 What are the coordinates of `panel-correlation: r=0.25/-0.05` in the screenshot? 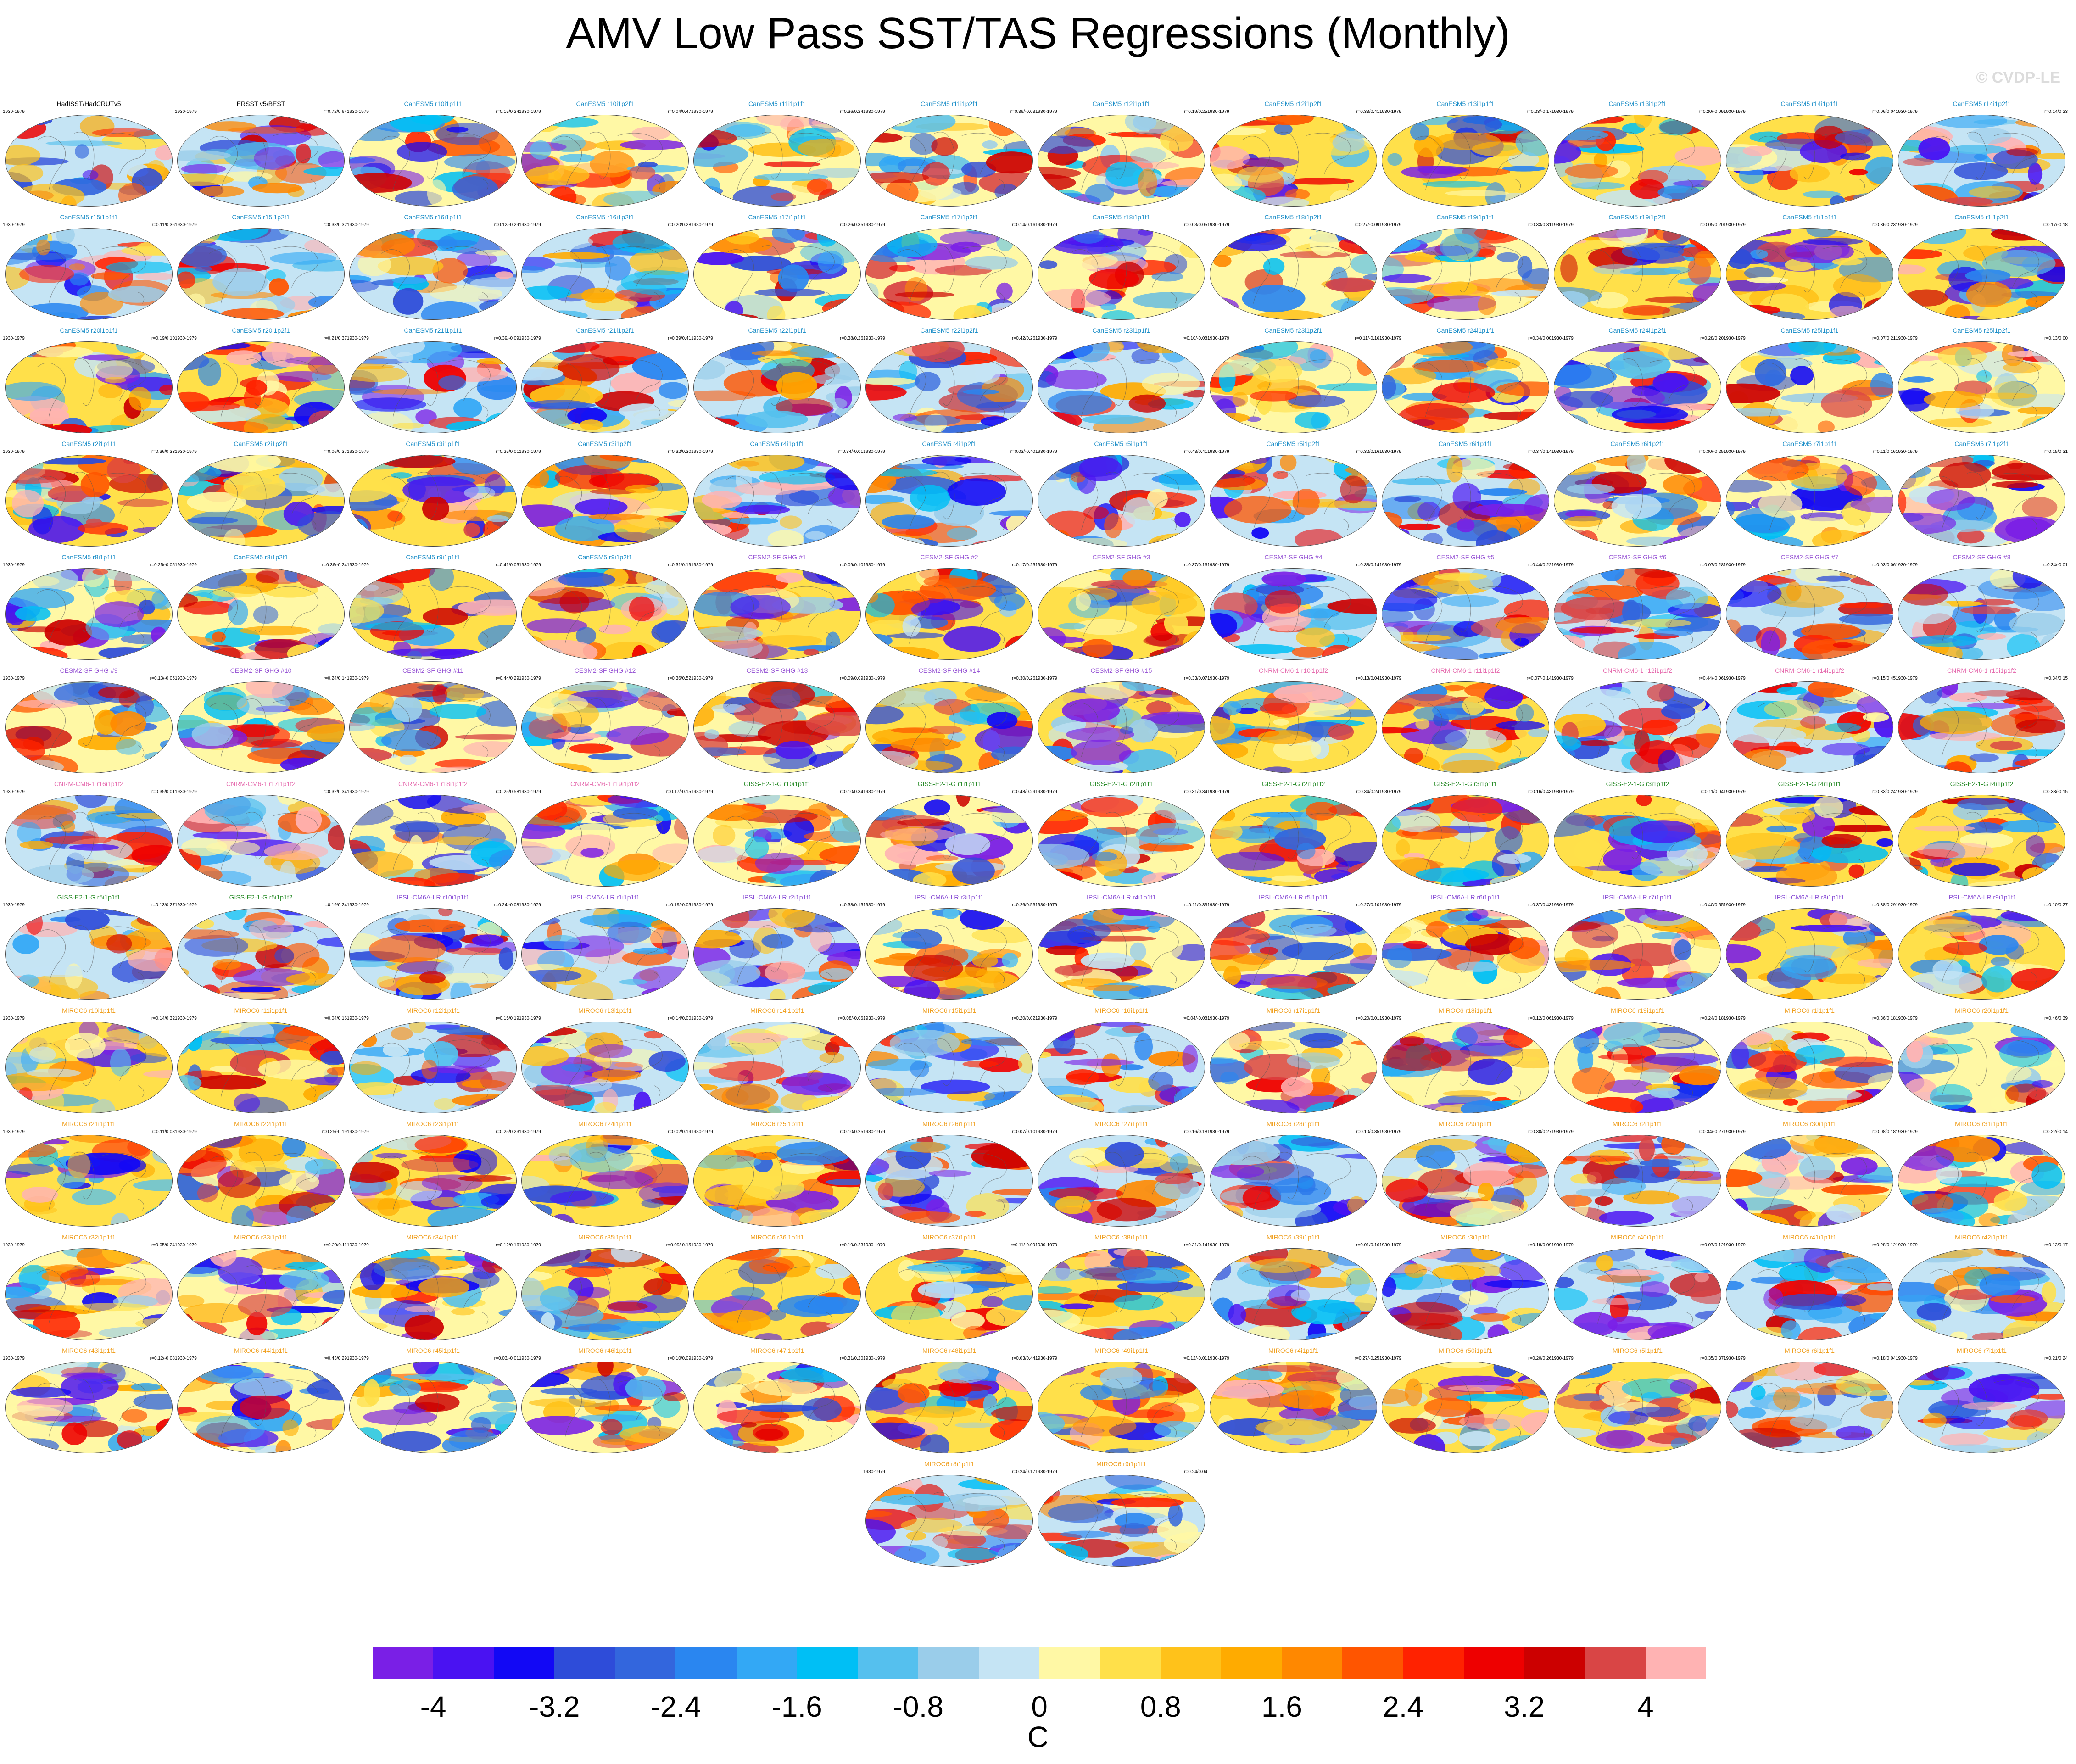 It's located at (162, 565).